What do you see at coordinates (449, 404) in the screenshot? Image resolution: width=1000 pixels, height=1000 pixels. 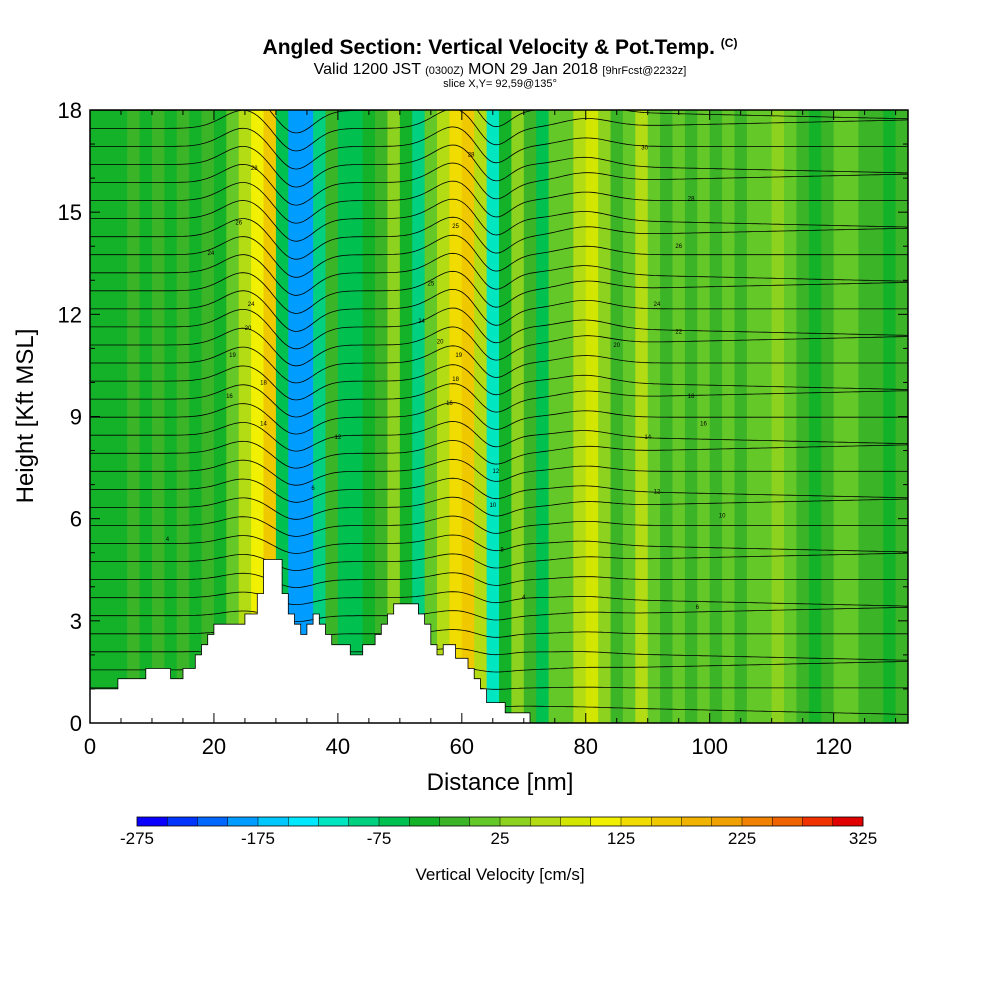 I see `contour-label: 16` at bounding box center [449, 404].